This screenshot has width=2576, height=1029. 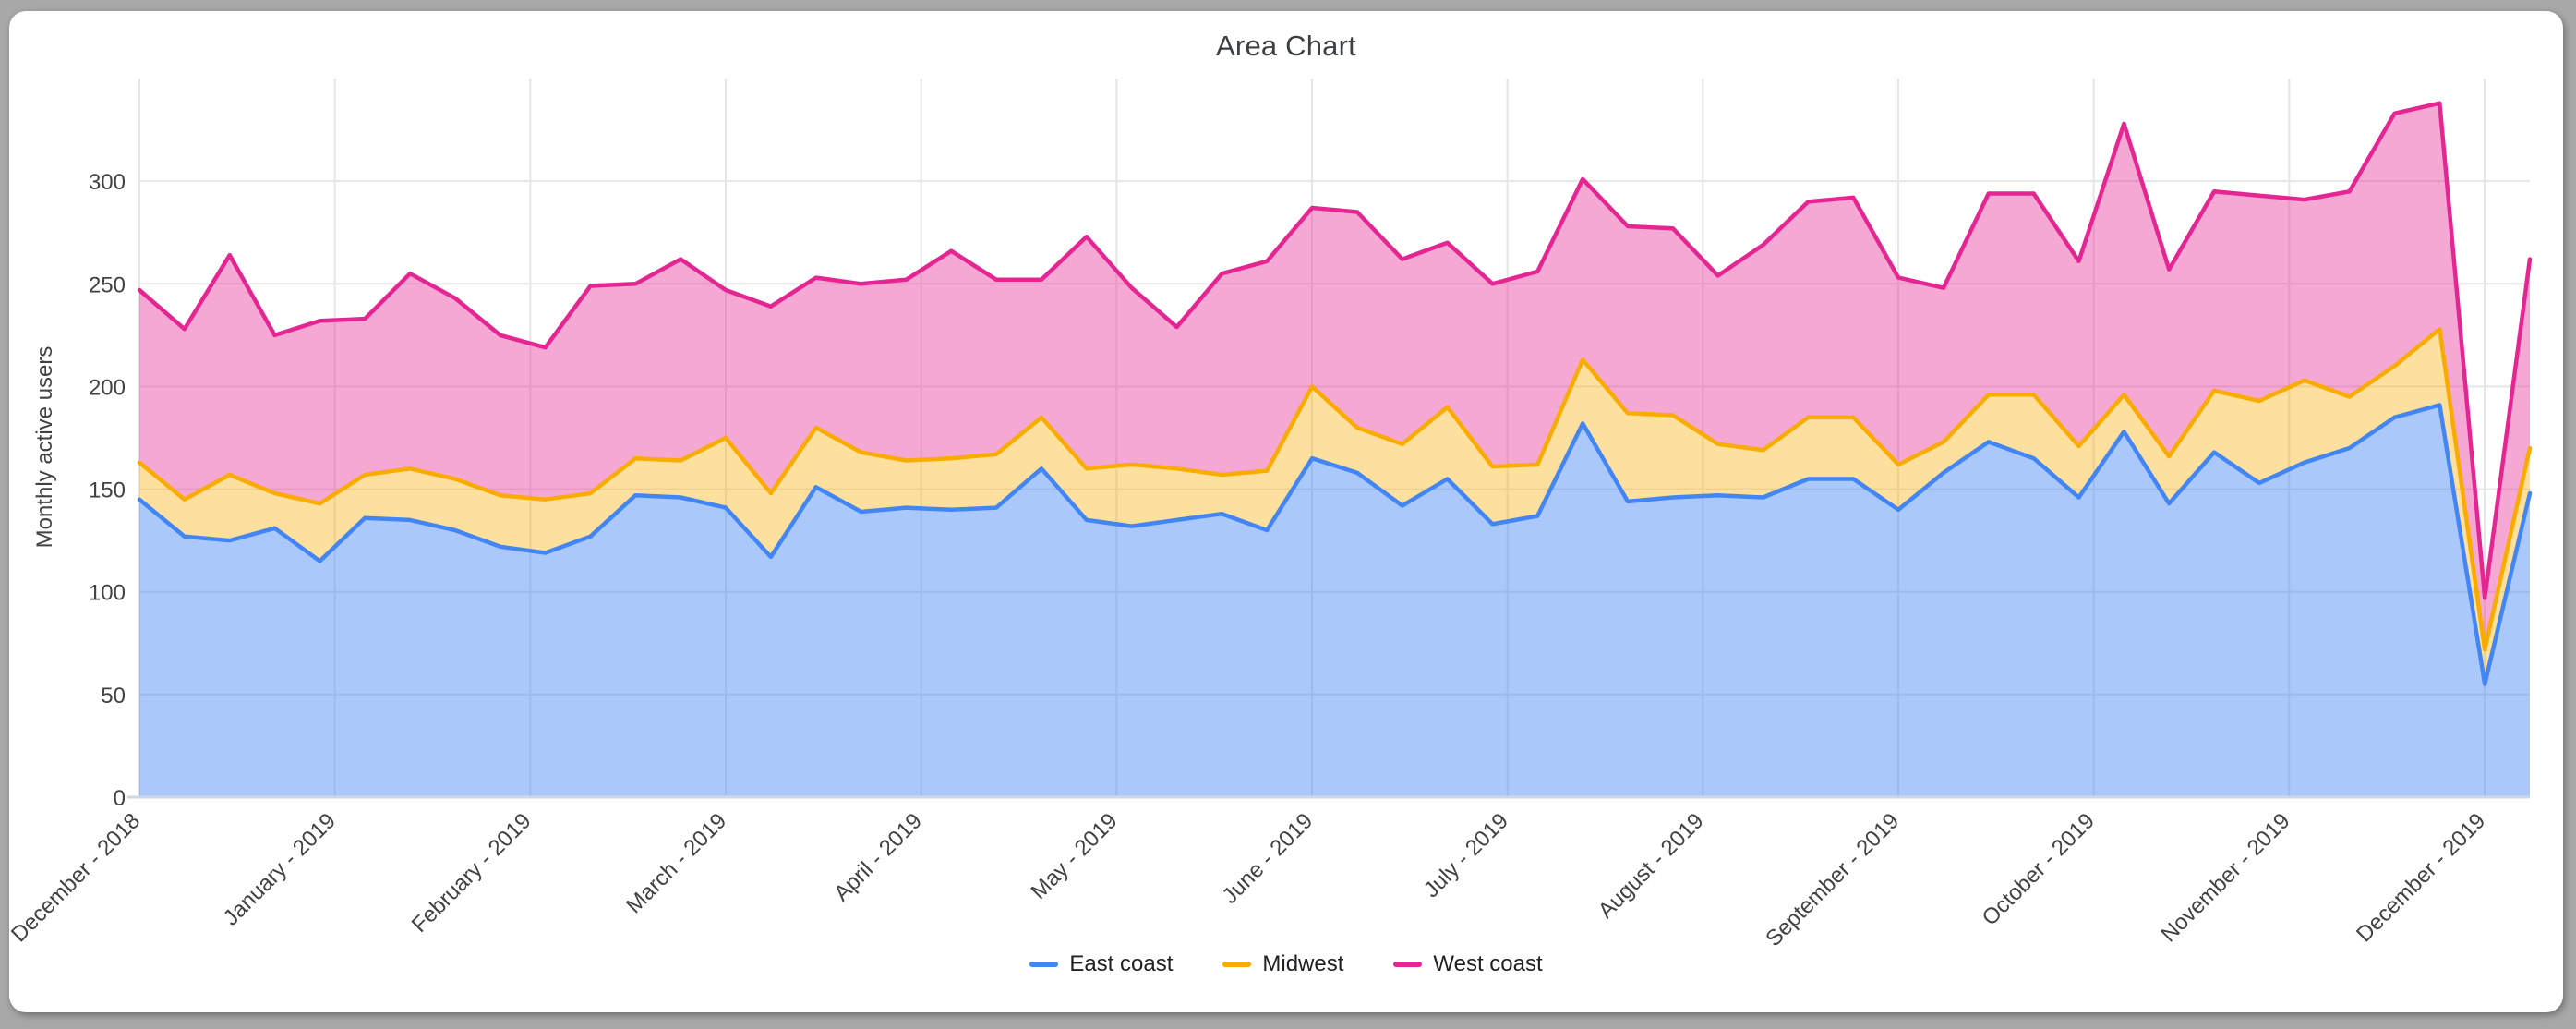 I want to click on legend-item-midwest: Midwest, so click(x=1282, y=964).